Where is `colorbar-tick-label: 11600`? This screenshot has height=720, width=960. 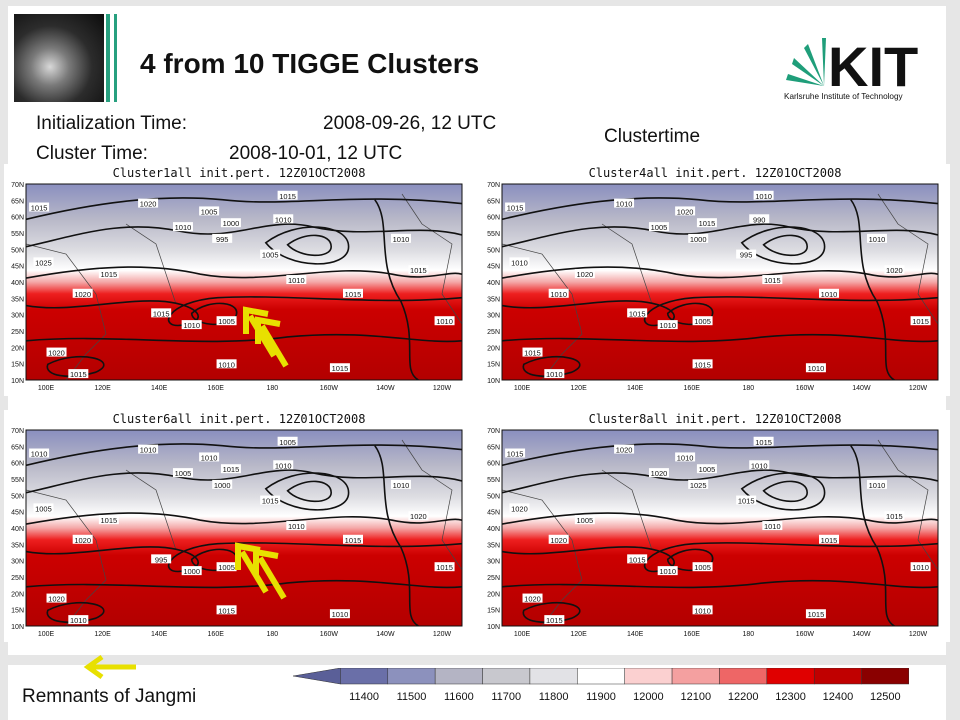
colorbar-tick-label: 11600 is located at coordinates (459, 697).